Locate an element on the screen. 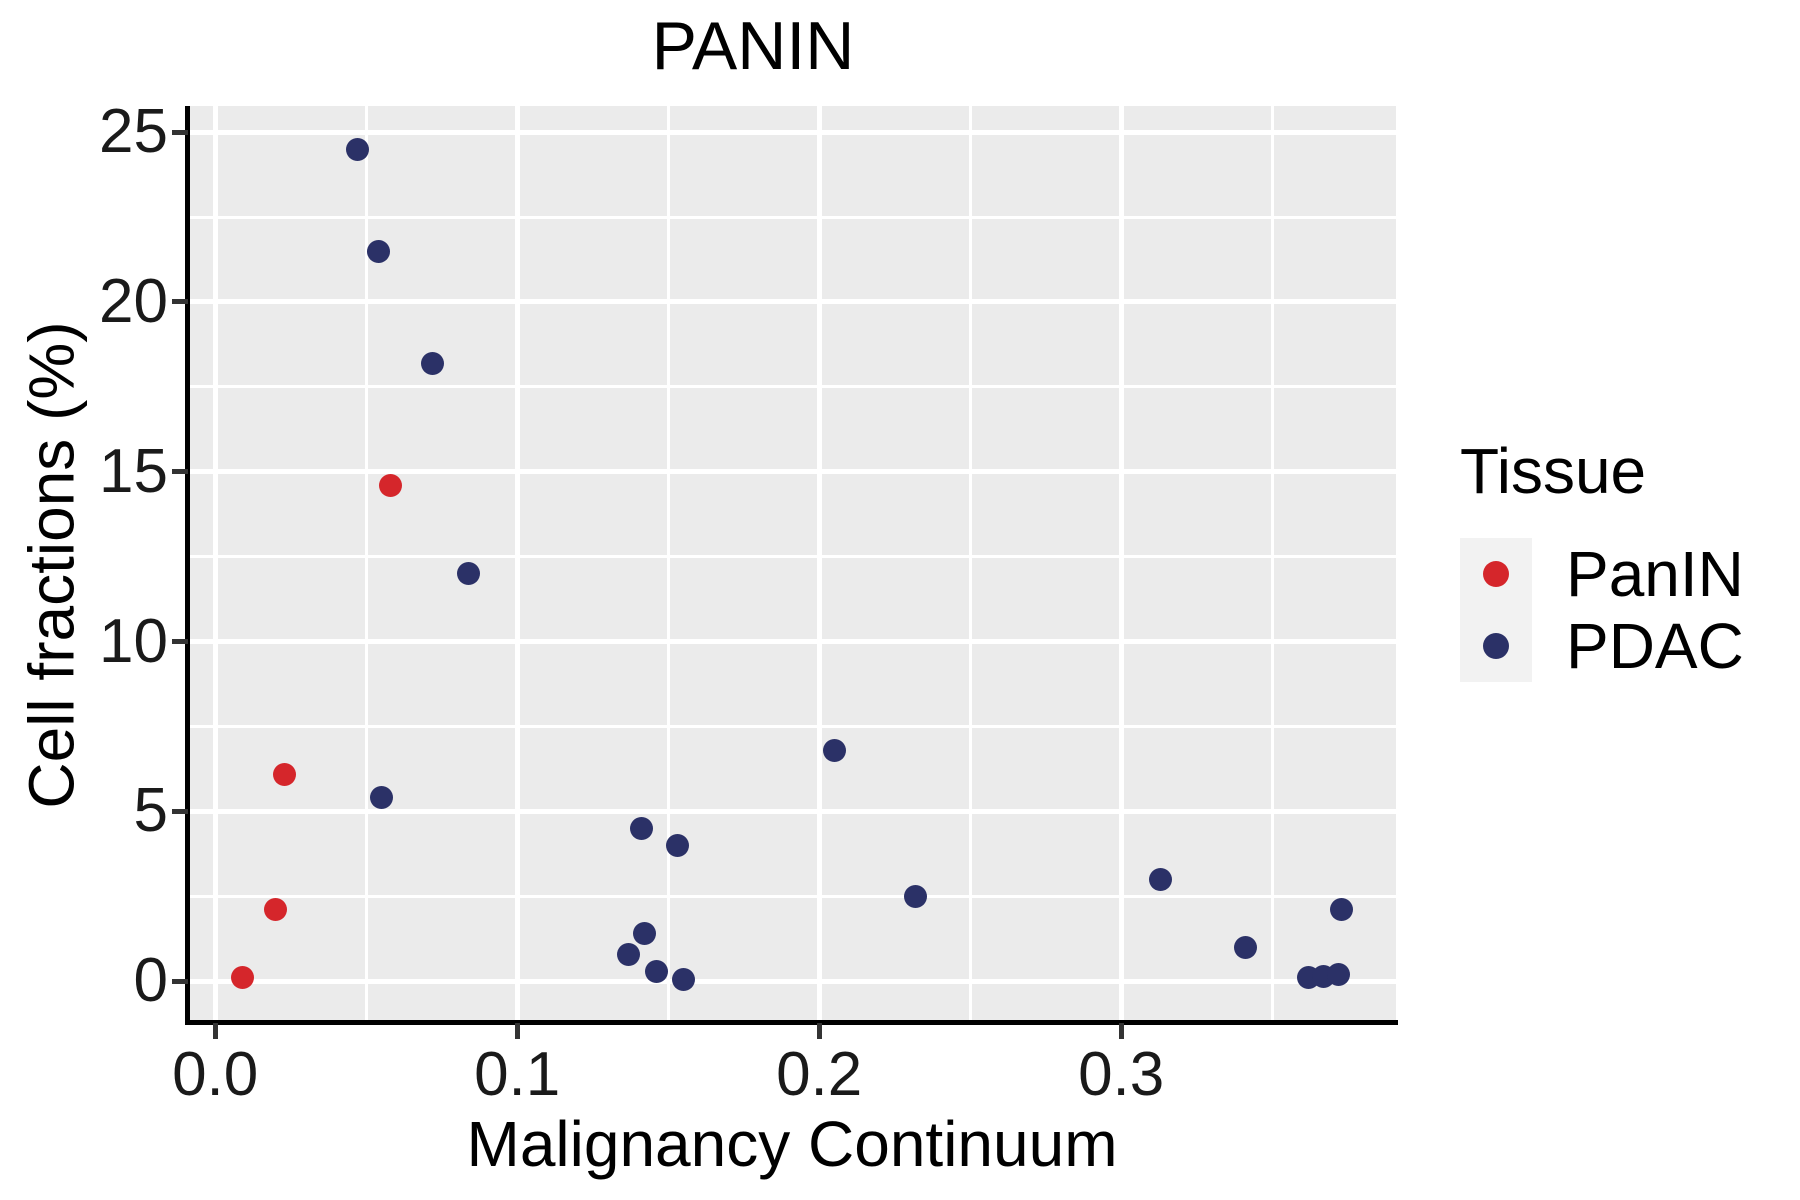 The image size is (1800, 1200). y-axis-title-text: Cell fractions (%) is located at coordinates (52, 564).